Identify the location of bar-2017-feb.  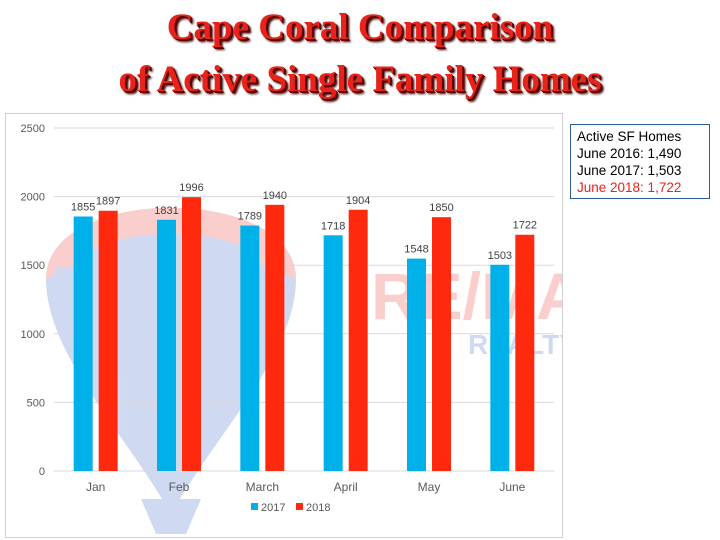
(166, 345).